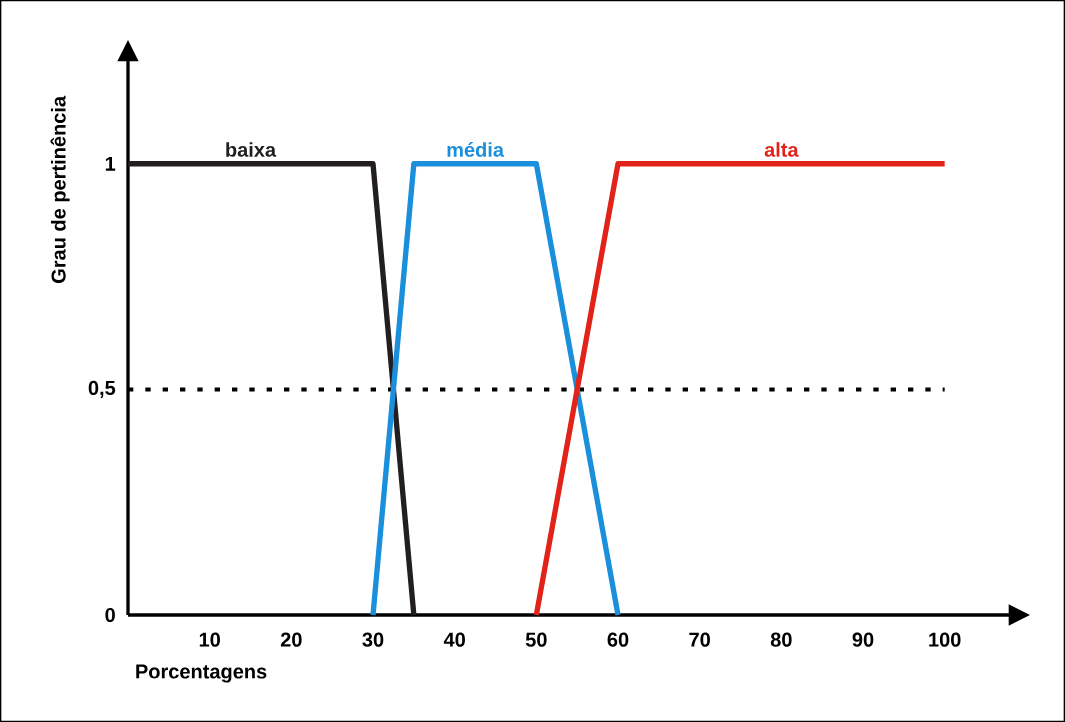  Describe the element at coordinates (251, 149) in the screenshot. I see `series-label: baixa` at that location.